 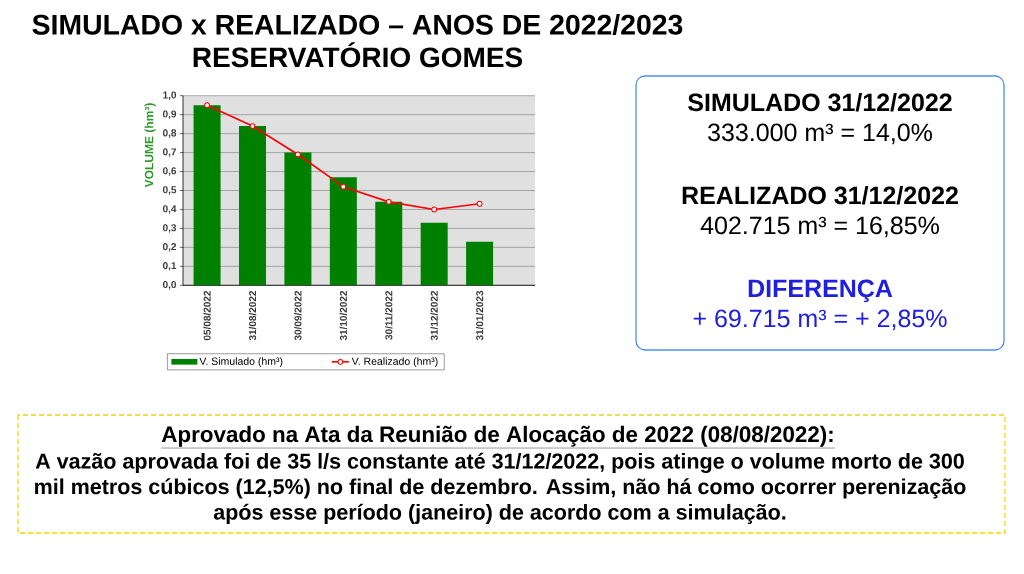 What do you see at coordinates (820, 291) in the screenshot?
I see `text: DIFERENÇA` at bounding box center [820, 291].